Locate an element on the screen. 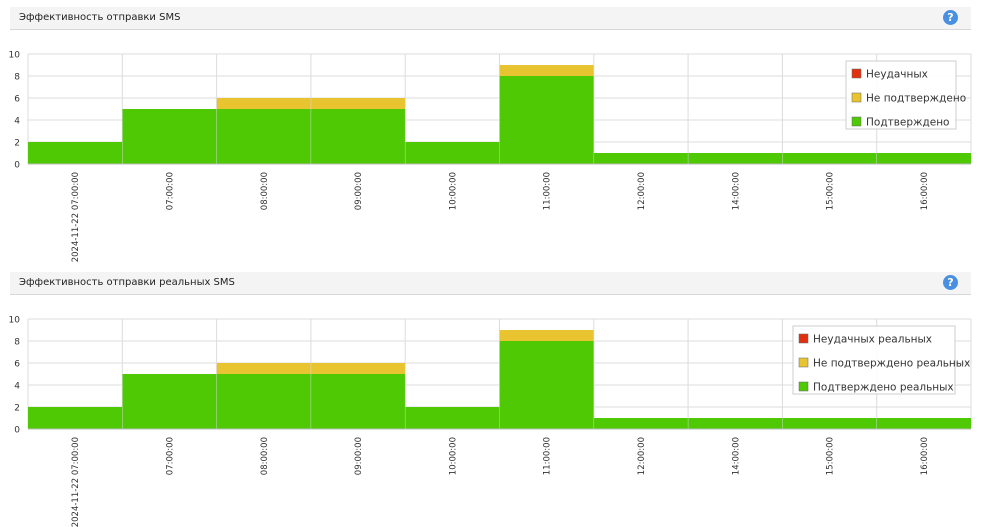  legend-label: Неудачных реальных is located at coordinates (872, 340).